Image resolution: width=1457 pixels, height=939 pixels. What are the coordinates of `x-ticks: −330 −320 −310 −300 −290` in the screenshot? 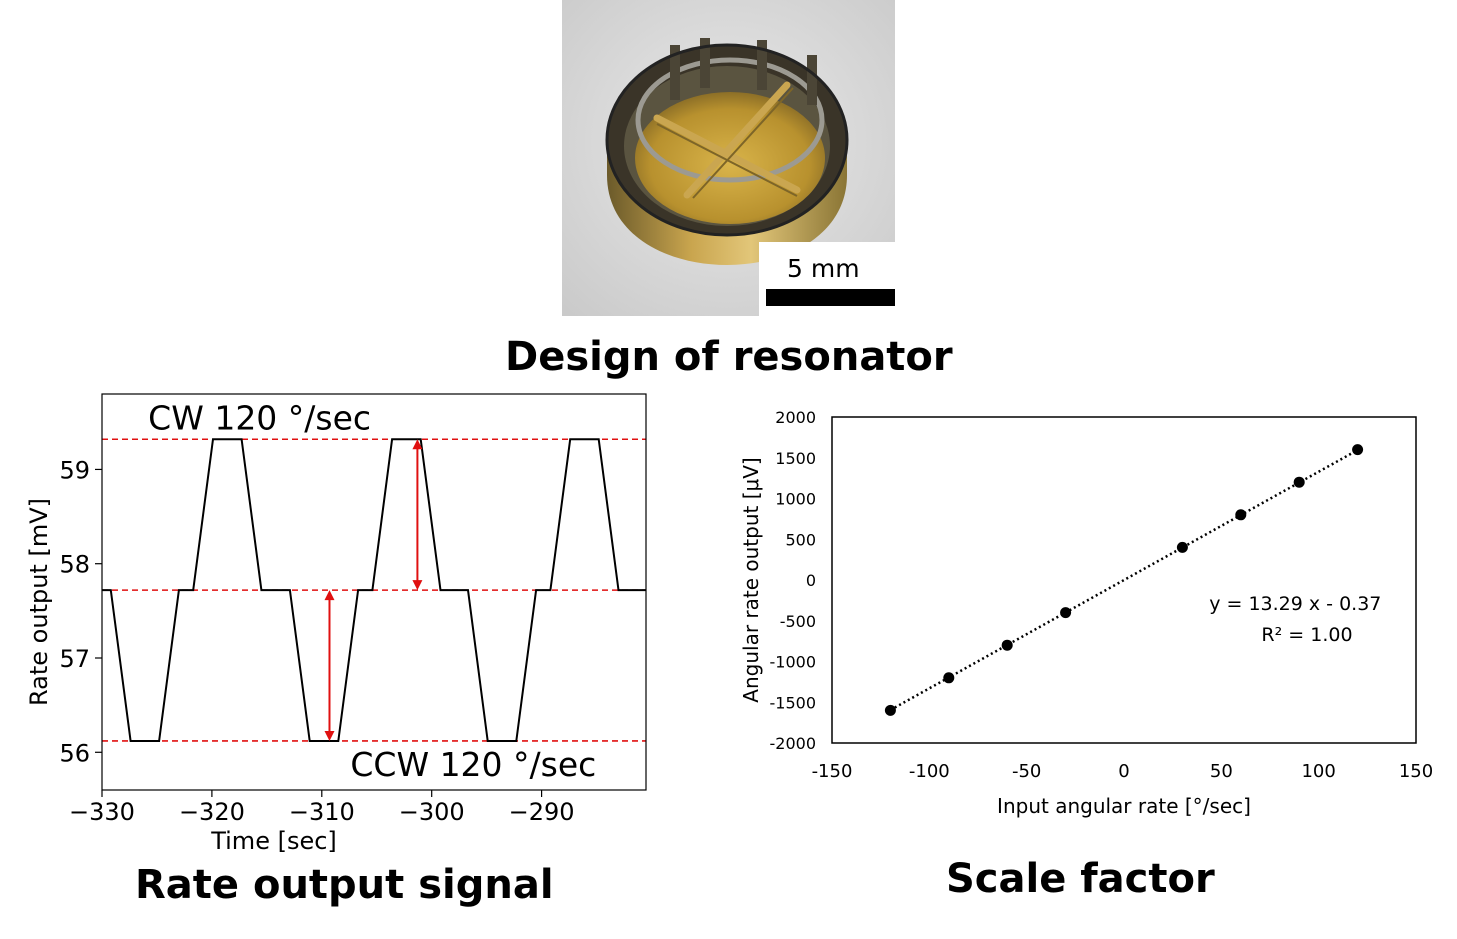 It's located at (322, 808).